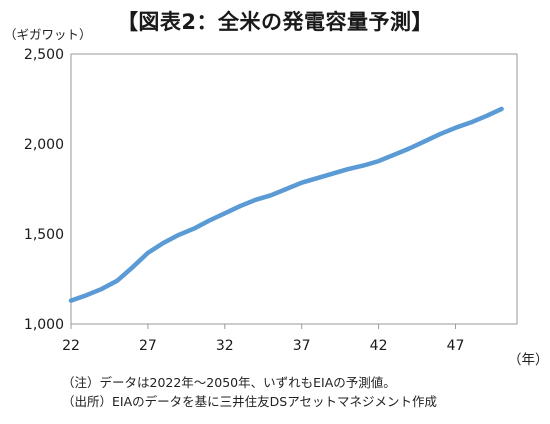 This screenshot has width=550, height=424. What do you see at coordinates (71, 346) in the screenshot?
I see `x-tick-label: 22` at bounding box center [71, 346].